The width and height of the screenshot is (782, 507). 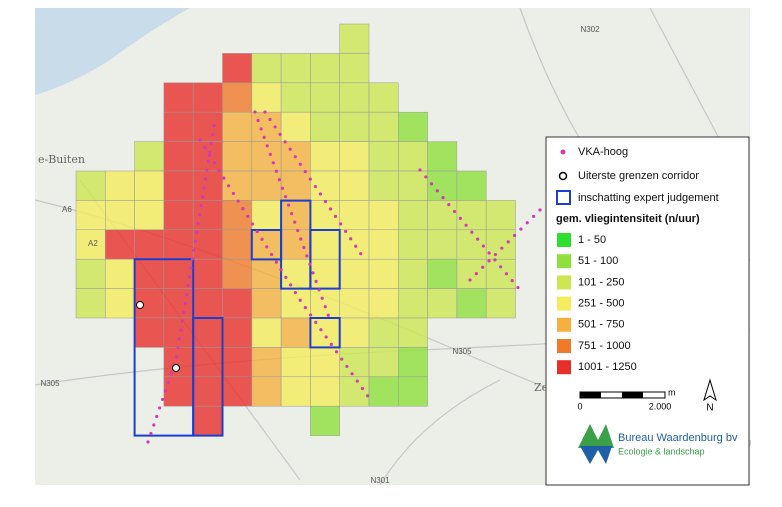 I want to click on legend-circle, so click(x=563, y=176).